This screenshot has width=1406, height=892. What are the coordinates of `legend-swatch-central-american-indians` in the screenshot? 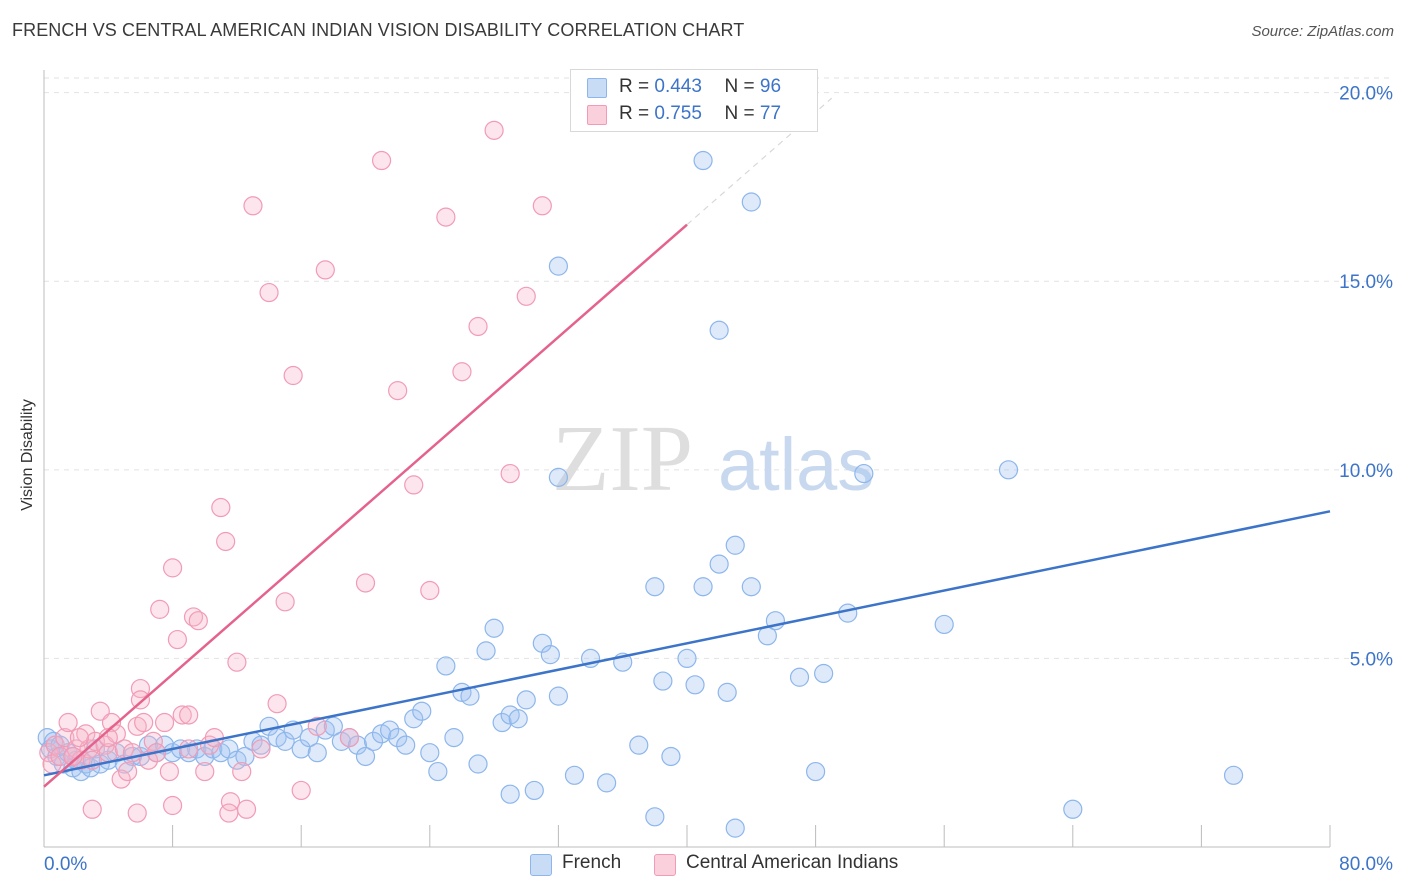 It's located at (597, 115).